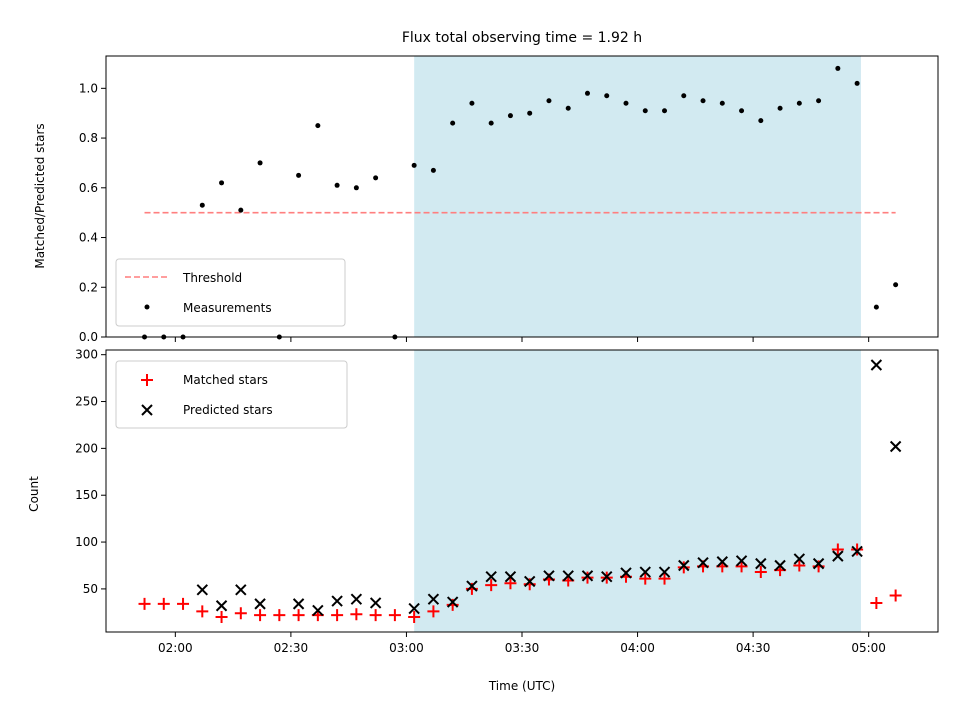 This screenshot has width=960, height=720. Describe the element at coordinates (86, 448) in the screenshot. I see `count-y-tick-label: 200` at that location.